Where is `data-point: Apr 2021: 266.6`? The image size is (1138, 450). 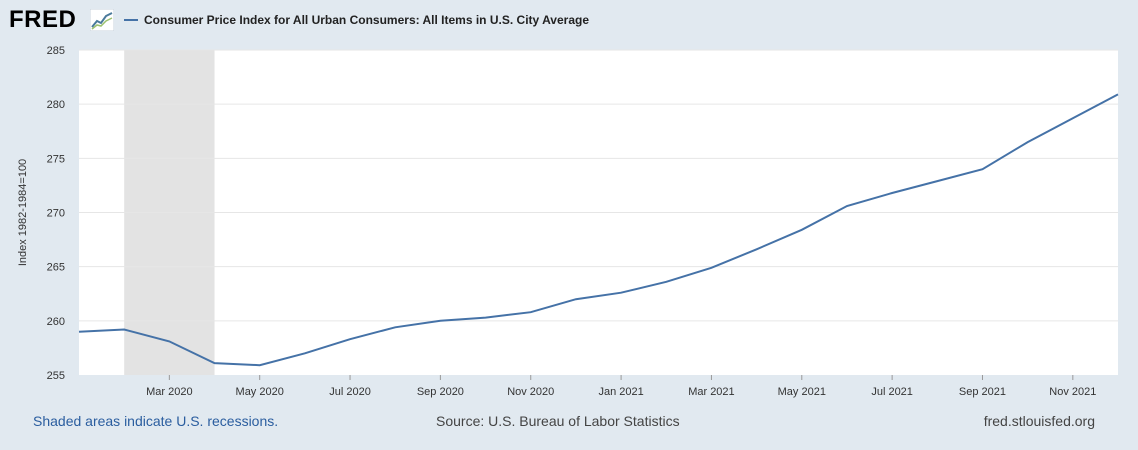
data-point: Apr 2021: 266.6 is located at coordinates (756, 249).